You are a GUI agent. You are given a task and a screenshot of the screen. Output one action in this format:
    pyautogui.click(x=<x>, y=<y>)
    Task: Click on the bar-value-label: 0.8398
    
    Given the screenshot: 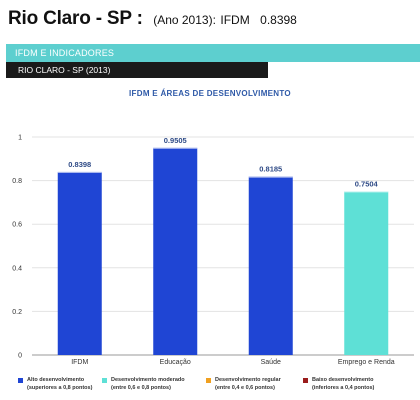 What is the action you would take?
    pyautogui.click(x=79, y=164)
    